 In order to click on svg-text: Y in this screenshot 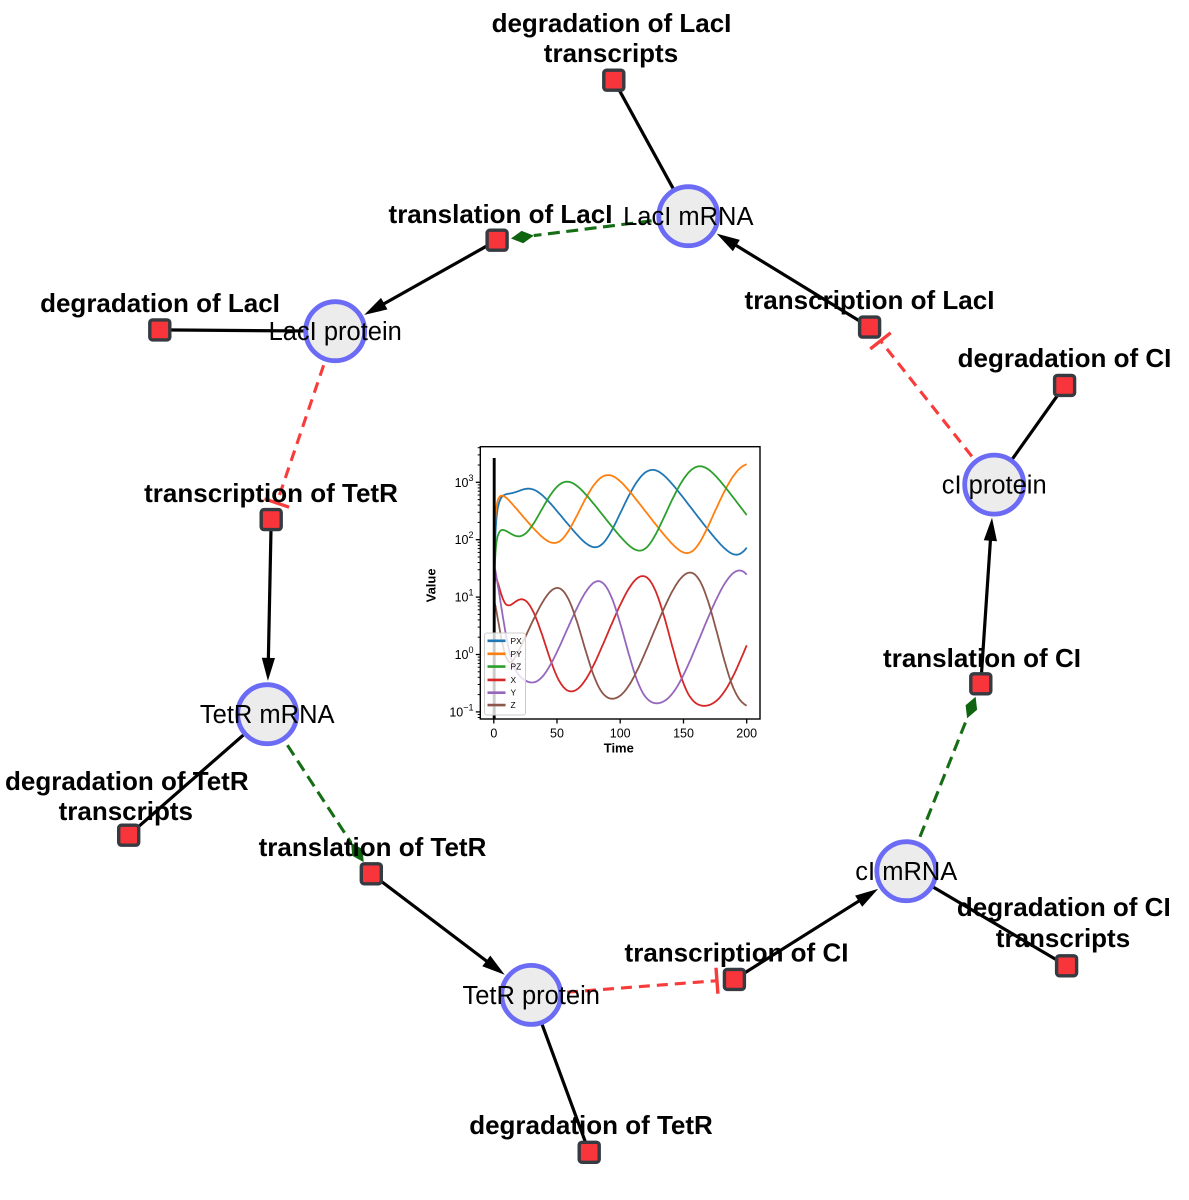, I will do `click(514, 693)`.